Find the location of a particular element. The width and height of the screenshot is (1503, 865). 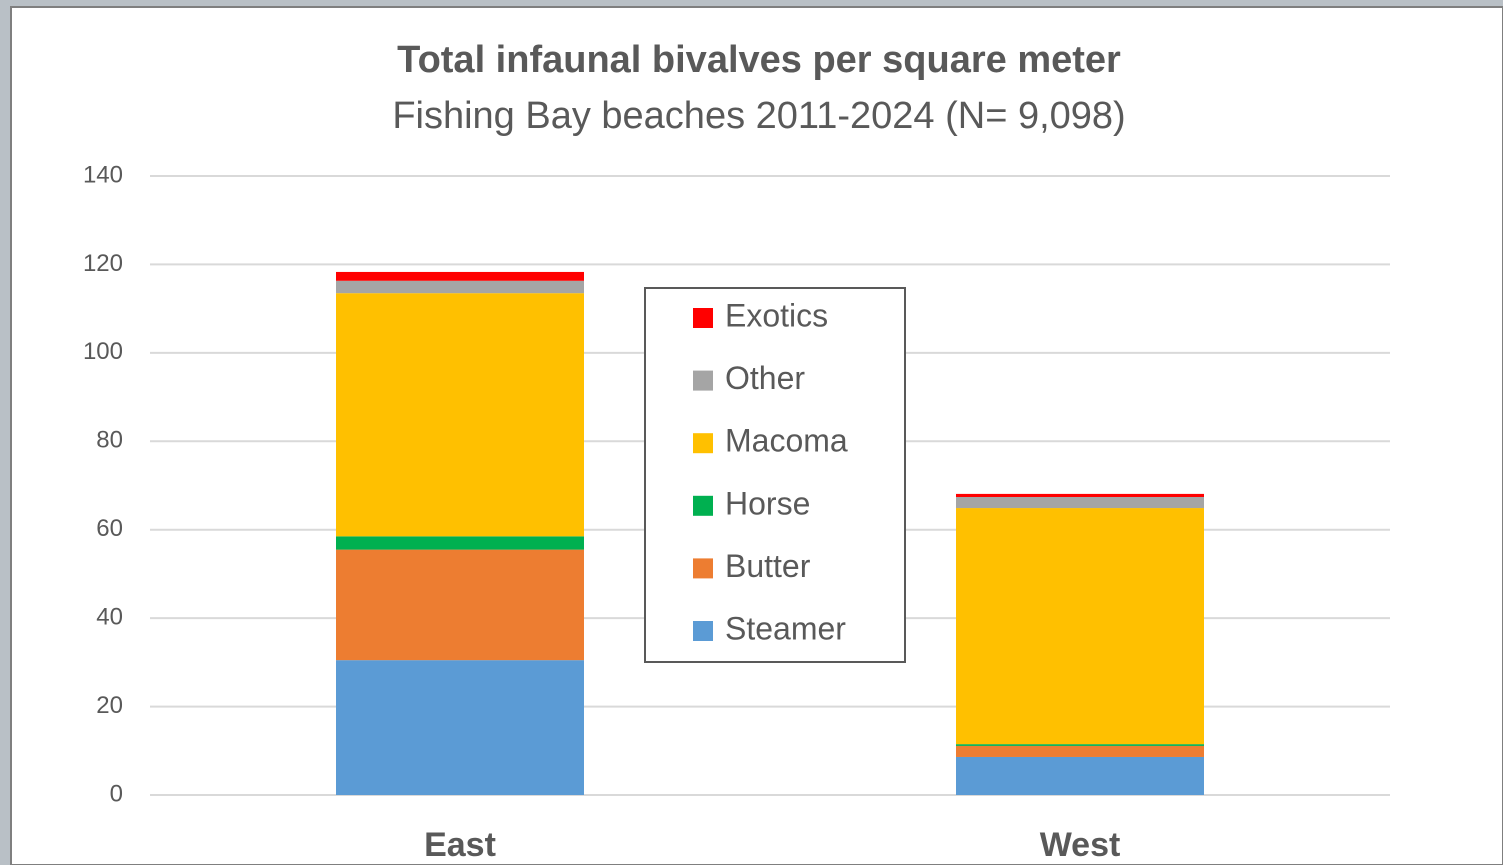

y-tick-label: 120 is located at coordinates (103, 263).